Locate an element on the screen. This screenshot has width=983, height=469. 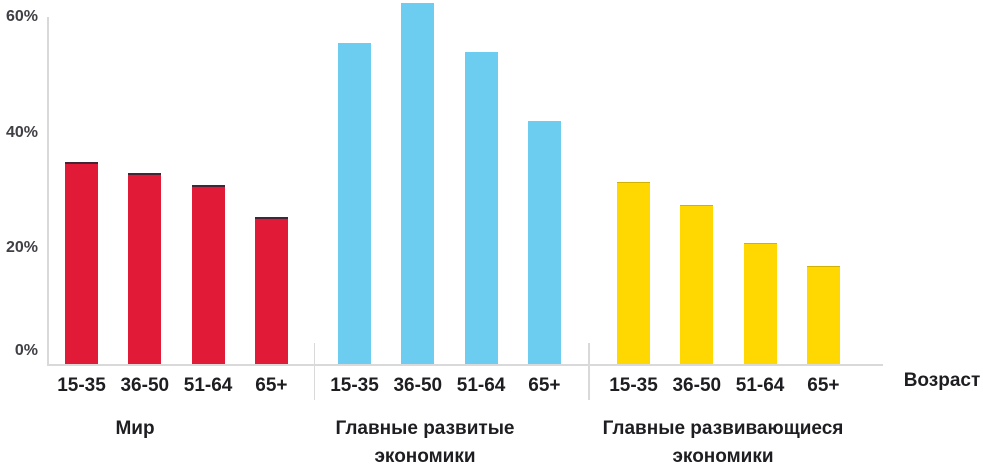
y-axis-line is located at coordinates (48, 191).